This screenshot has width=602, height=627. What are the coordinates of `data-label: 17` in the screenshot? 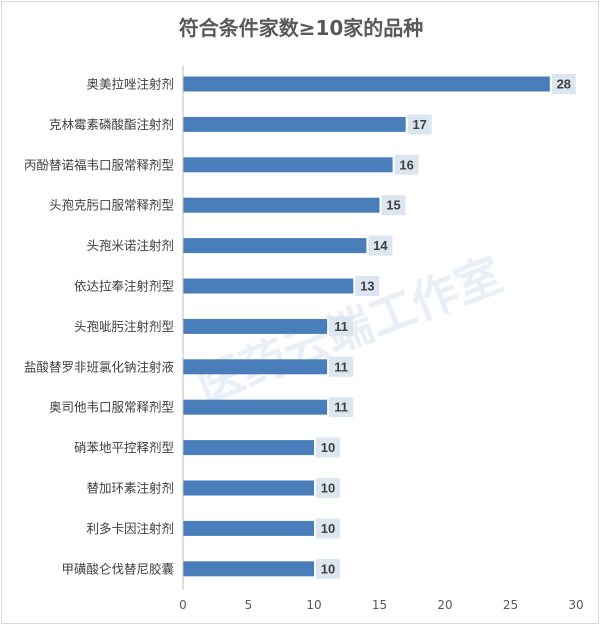 It's located at (419, 124).